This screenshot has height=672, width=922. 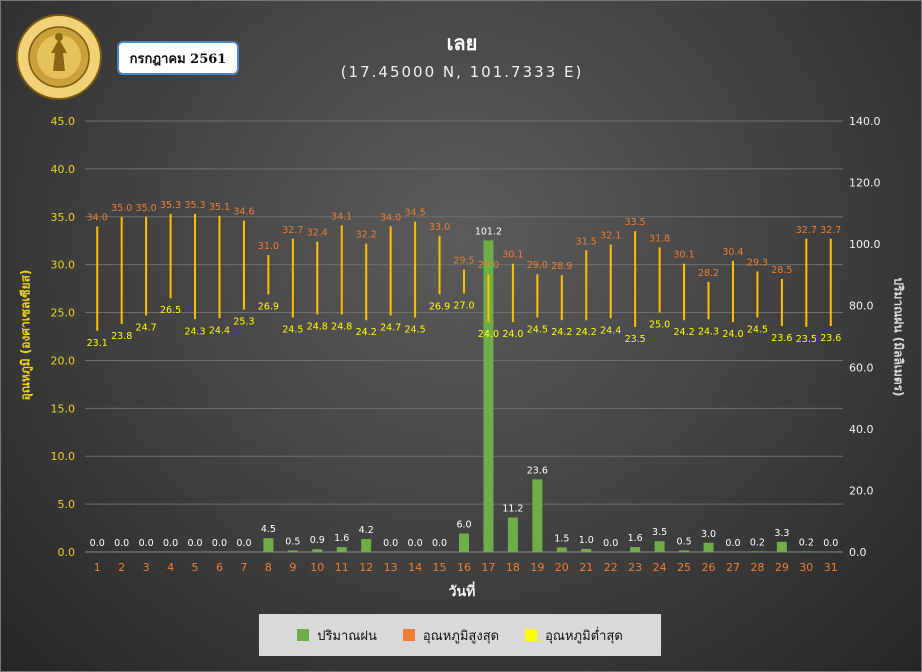 I want to click on max-temp-label: 32.1, so click(x=610, y=236).